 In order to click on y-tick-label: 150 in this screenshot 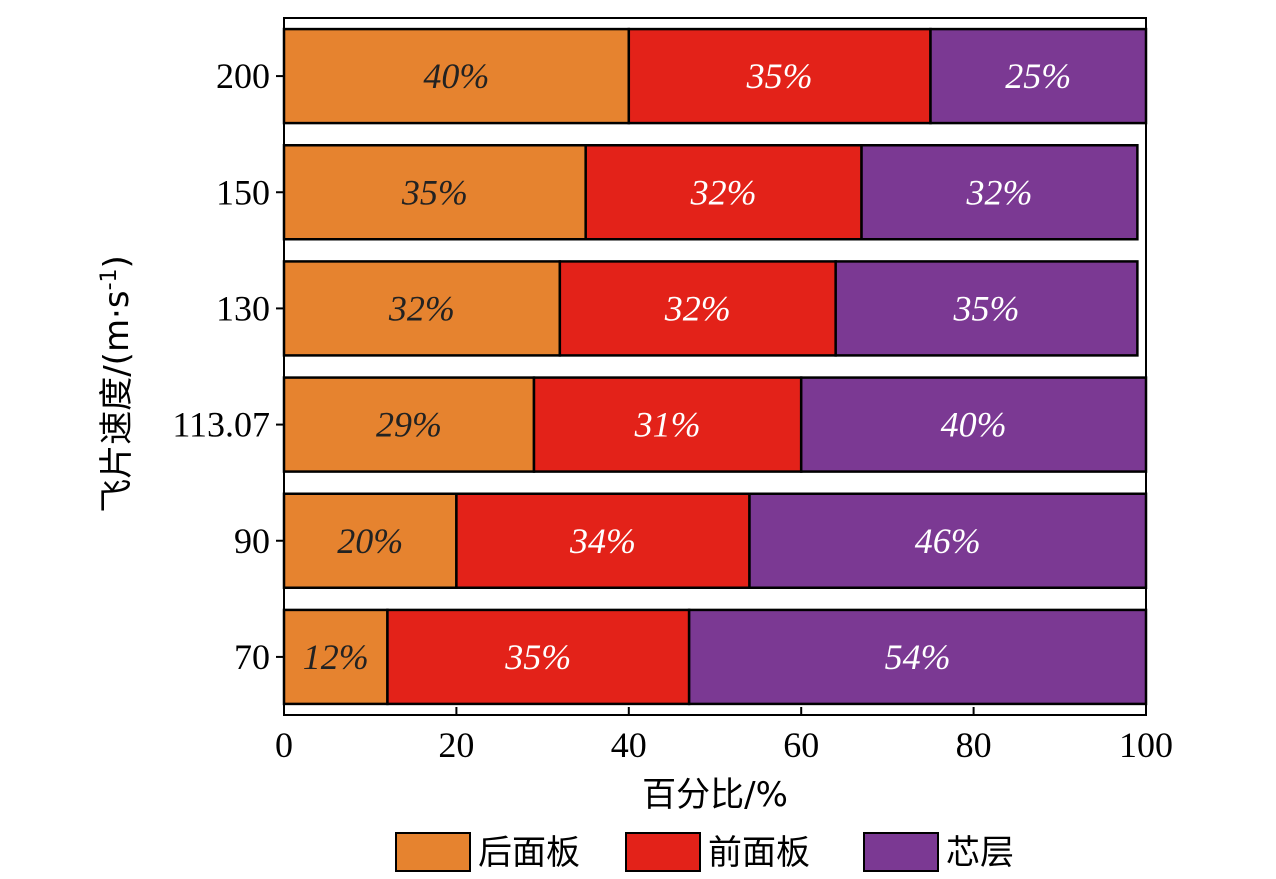, I will do `click(243, 192)`.